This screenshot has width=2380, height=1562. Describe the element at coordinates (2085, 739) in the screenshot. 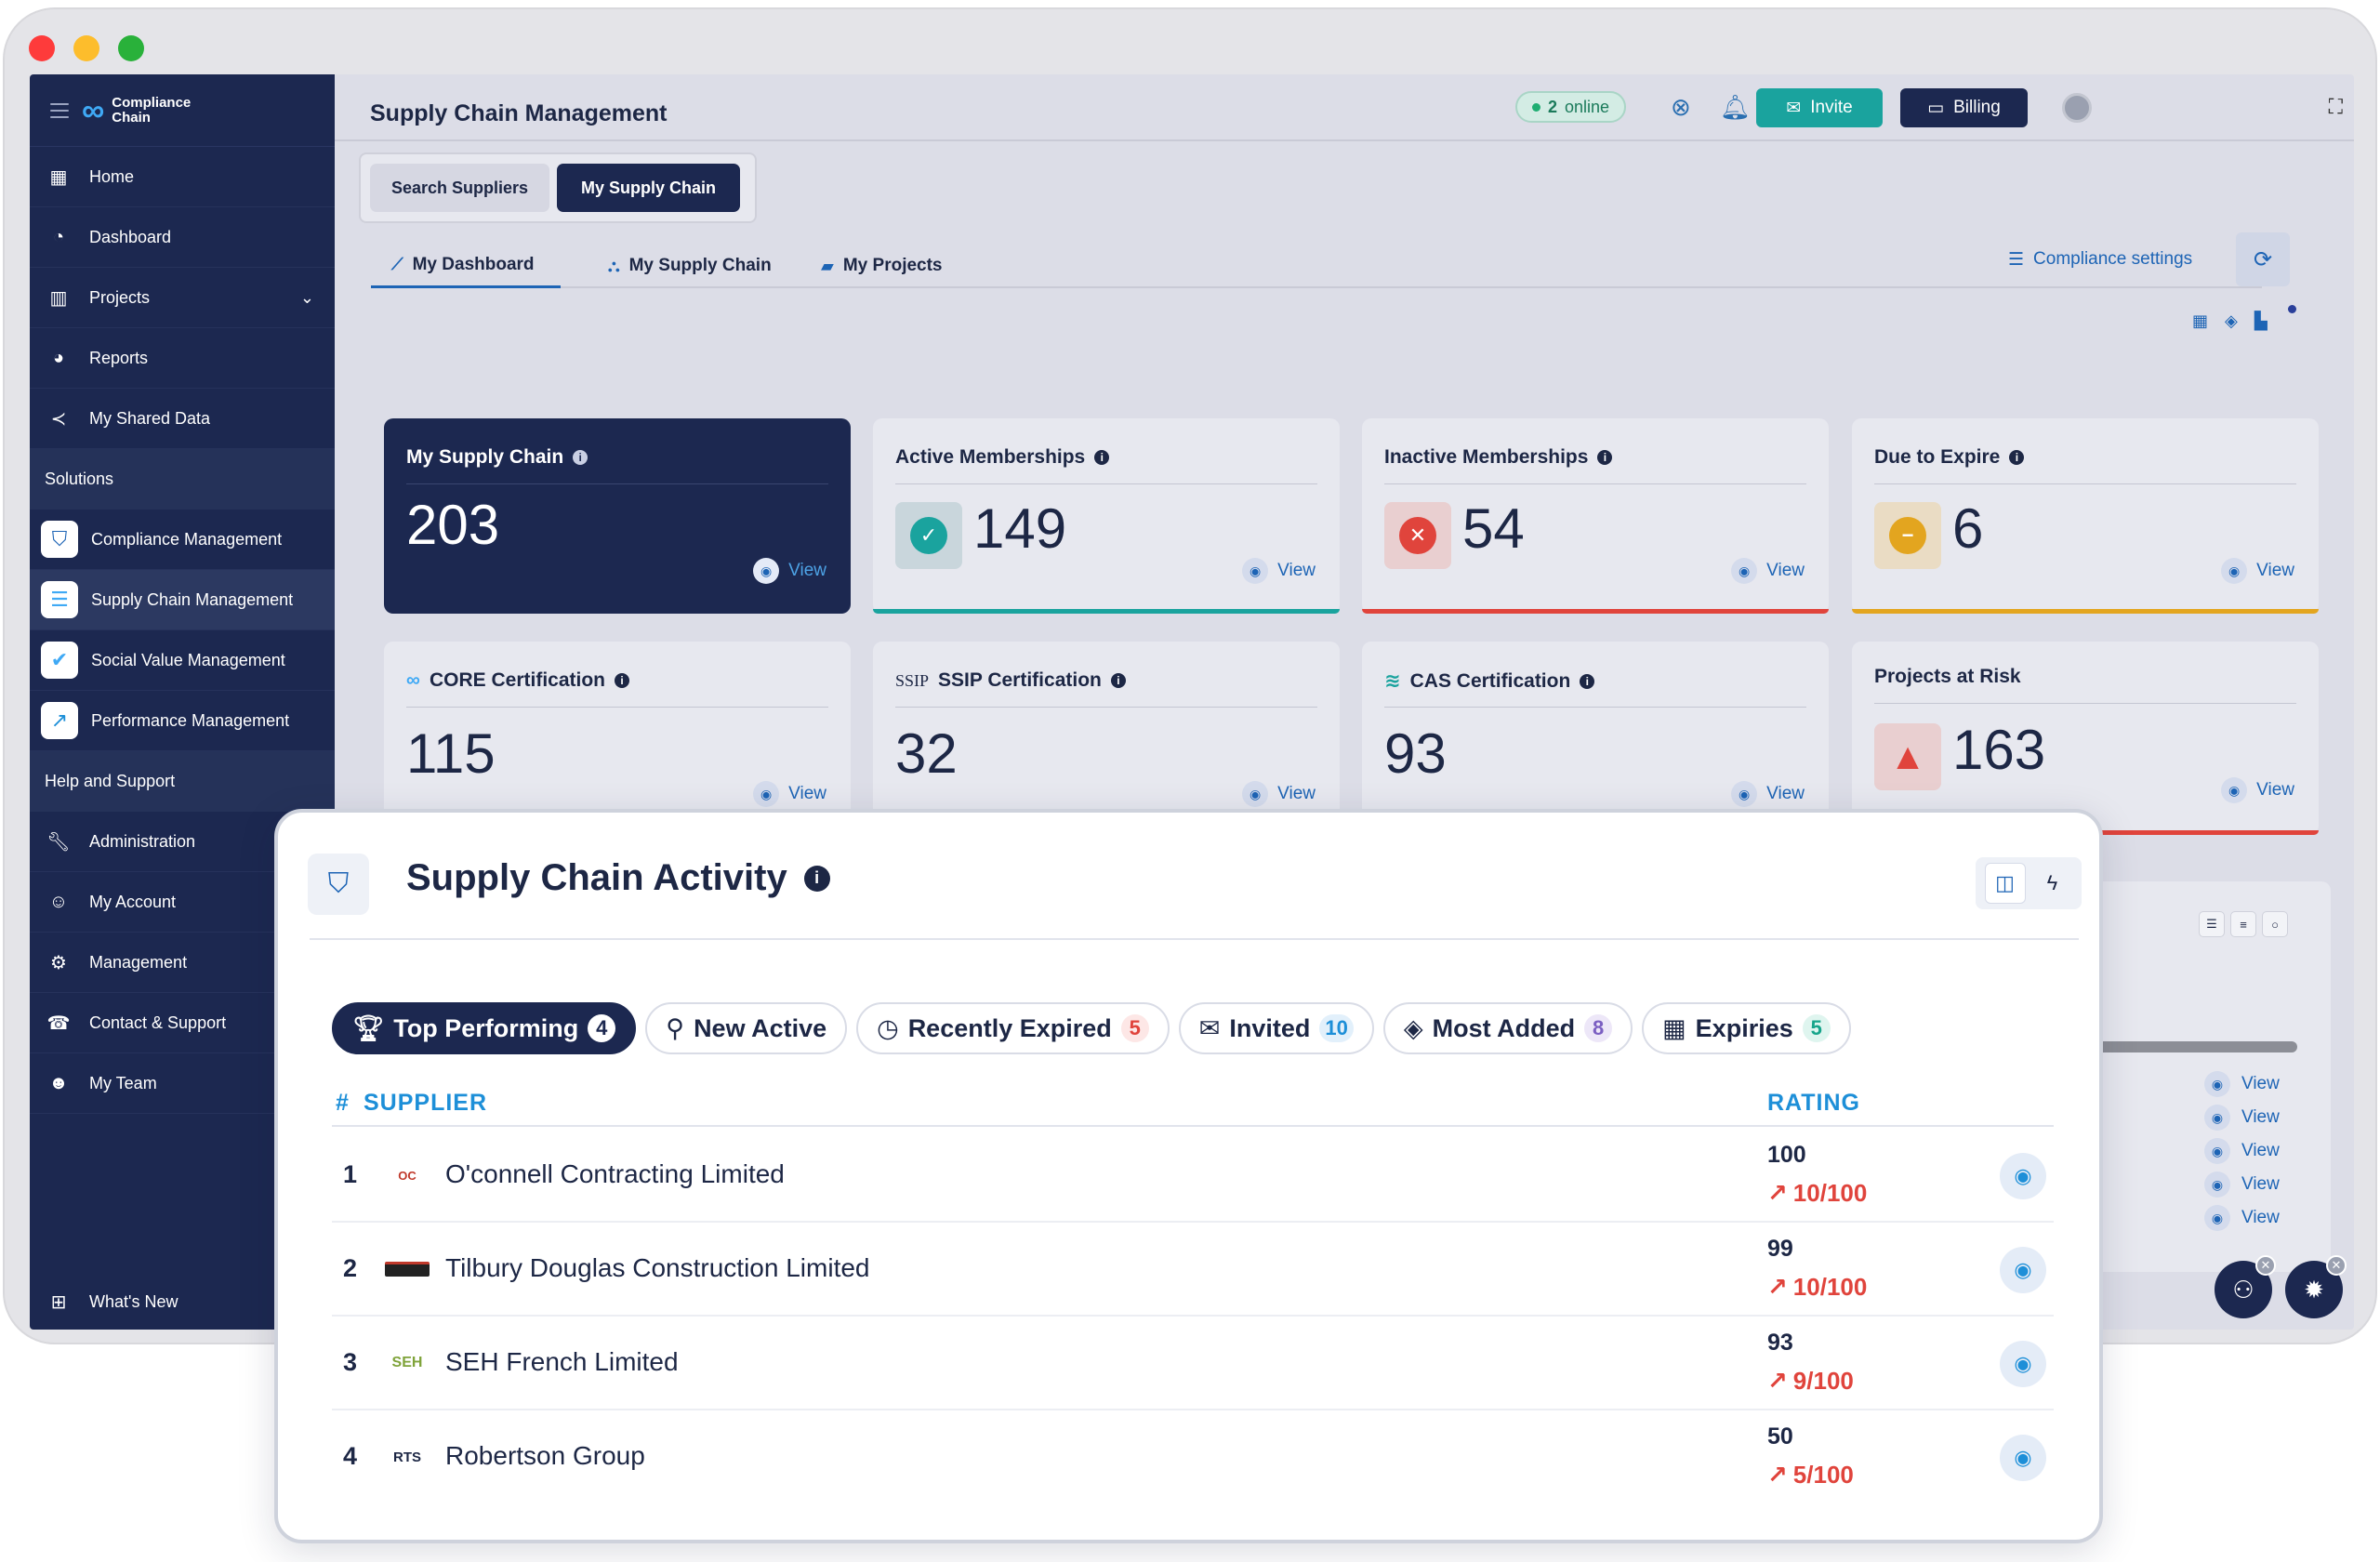

I see `card-projects-at-risk: Projects at Risk ▲ 163 ◉ View` at that location.